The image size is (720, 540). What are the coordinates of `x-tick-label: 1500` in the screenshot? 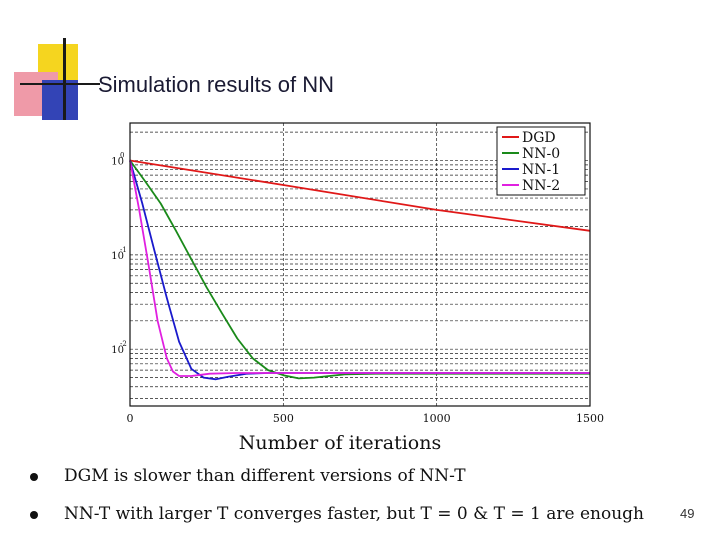 It's located at (590, 418).